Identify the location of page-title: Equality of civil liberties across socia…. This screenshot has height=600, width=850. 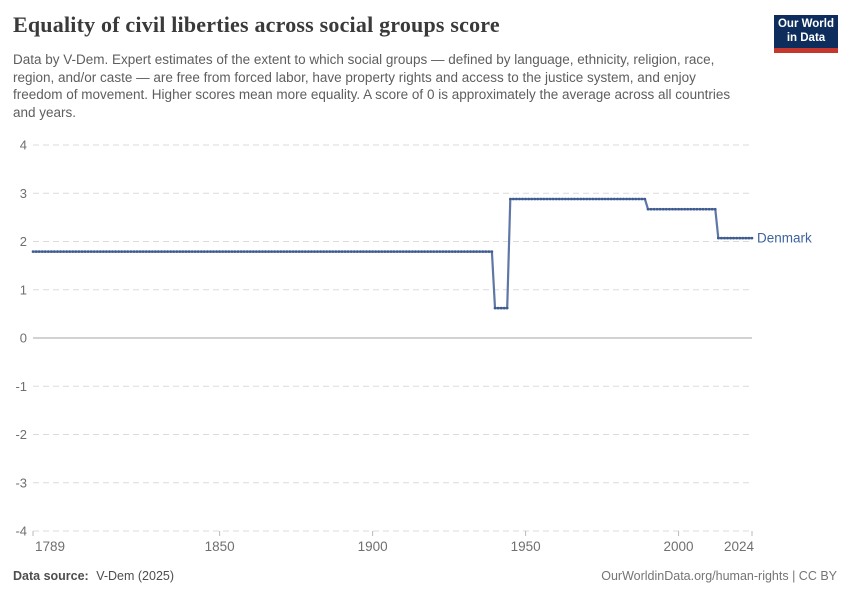
(256, 24).